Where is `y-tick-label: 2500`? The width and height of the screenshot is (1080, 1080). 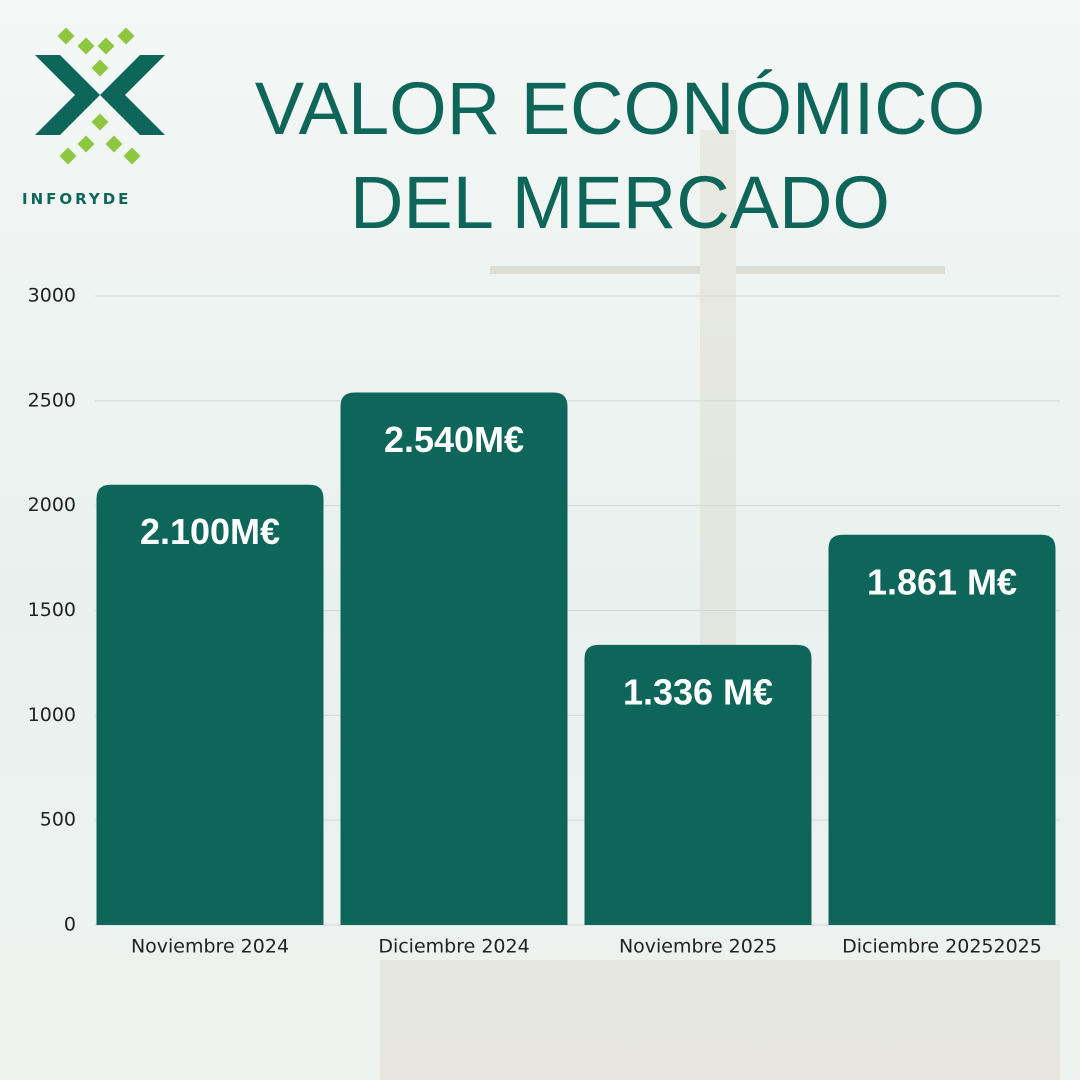 y-tick-label: 2500 is located at coordinates (52, 400).